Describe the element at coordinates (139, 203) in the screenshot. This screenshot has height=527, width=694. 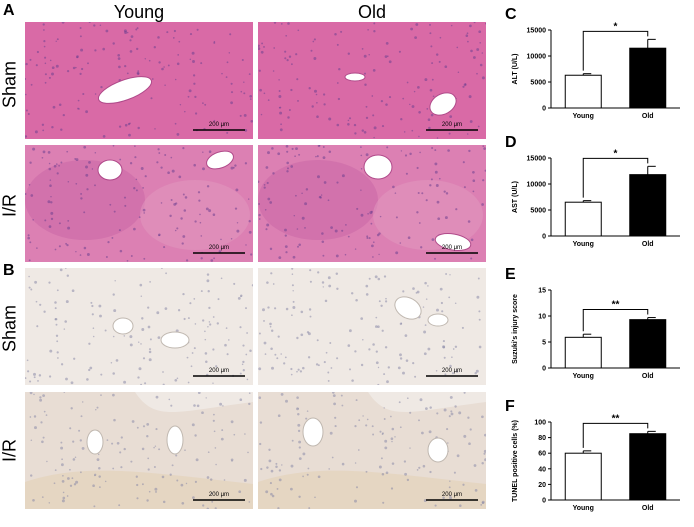
I see `micrograph-ir-young-he: 200 μm` at that location.